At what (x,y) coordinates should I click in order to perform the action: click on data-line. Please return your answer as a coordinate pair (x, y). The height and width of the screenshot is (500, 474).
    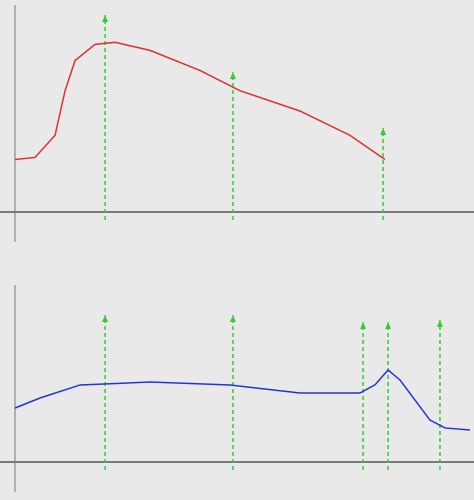
    Looking at the image, I should click on (242, 399).